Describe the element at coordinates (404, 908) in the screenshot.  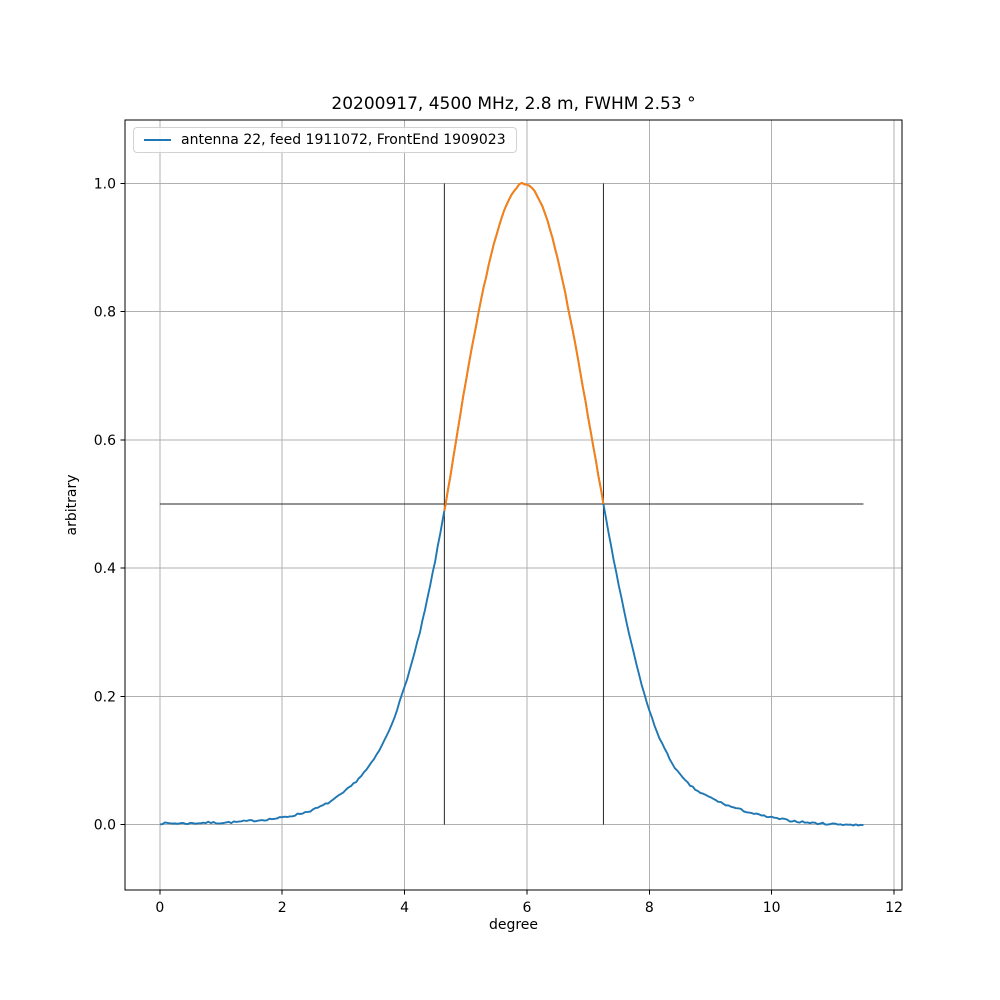
I see `x-tick-label: 4` at that location.